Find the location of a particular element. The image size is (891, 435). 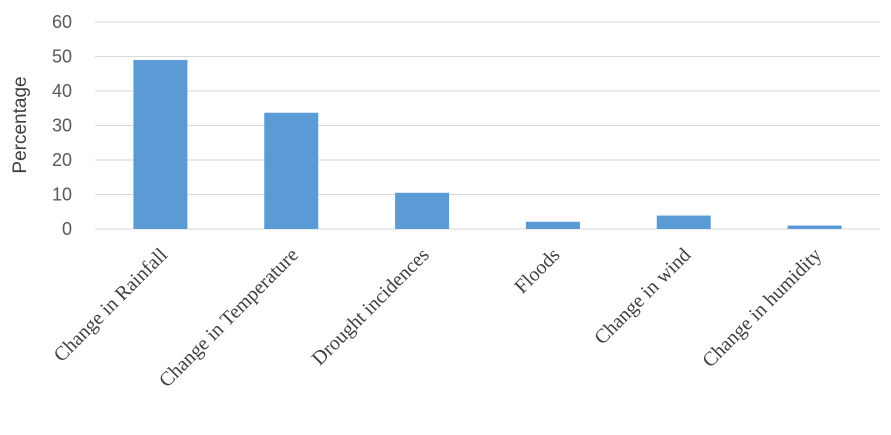

y-tick-label: 10 is located at coordinates (62, 195).